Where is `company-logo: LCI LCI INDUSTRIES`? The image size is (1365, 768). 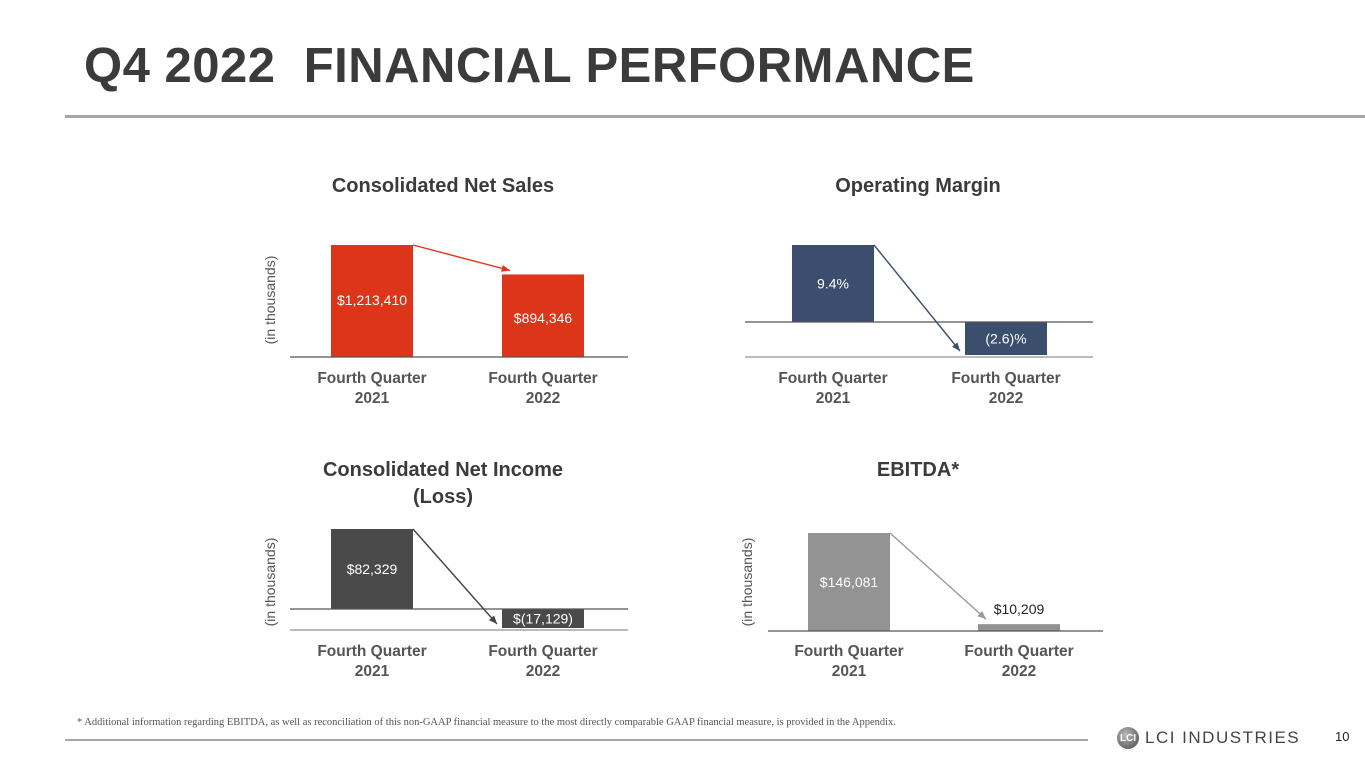 company-logo: LCI LCI INDUSTRIES is located at coordinates (1208, 738).